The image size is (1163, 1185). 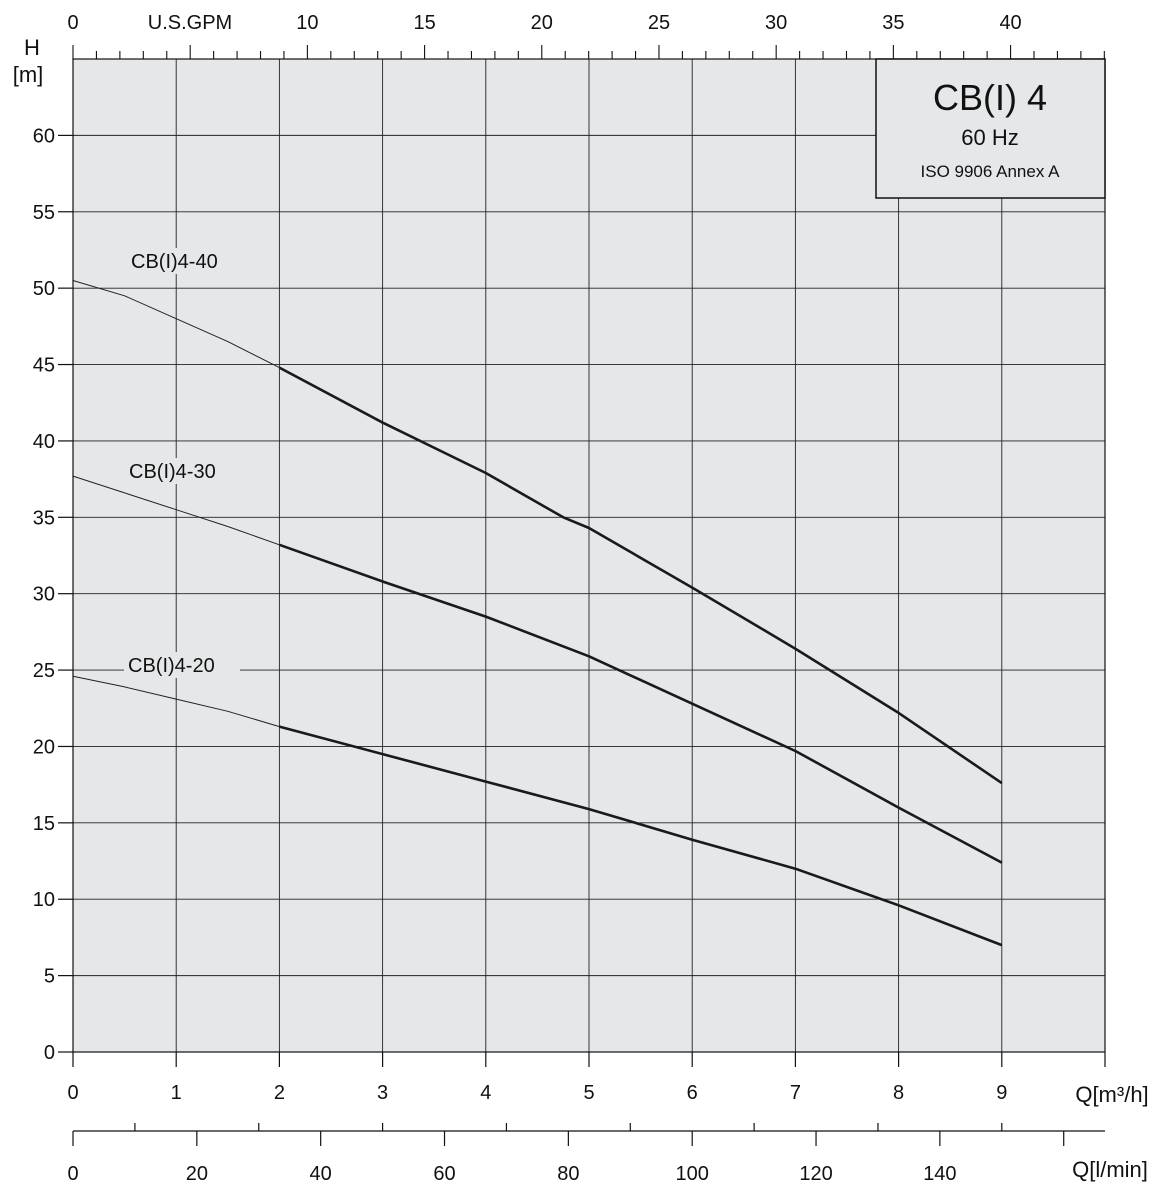 What do you see at coordinates (444, 1174) in the screenshot?
I see `lmin-tick-label: 60` at bounding box center [444, 1174].